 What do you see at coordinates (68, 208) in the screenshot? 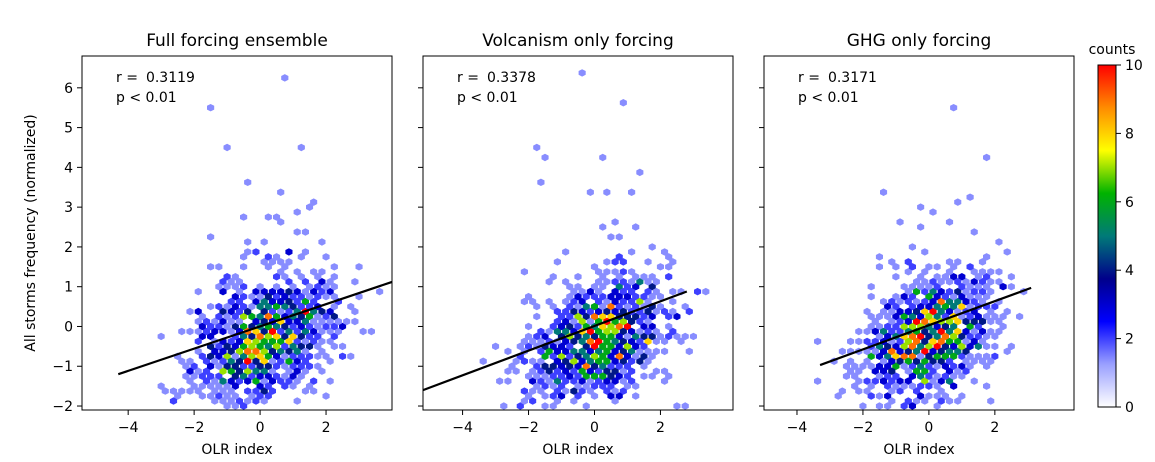
I see `y-tick-label: 3` at bounding box center [68, 208].